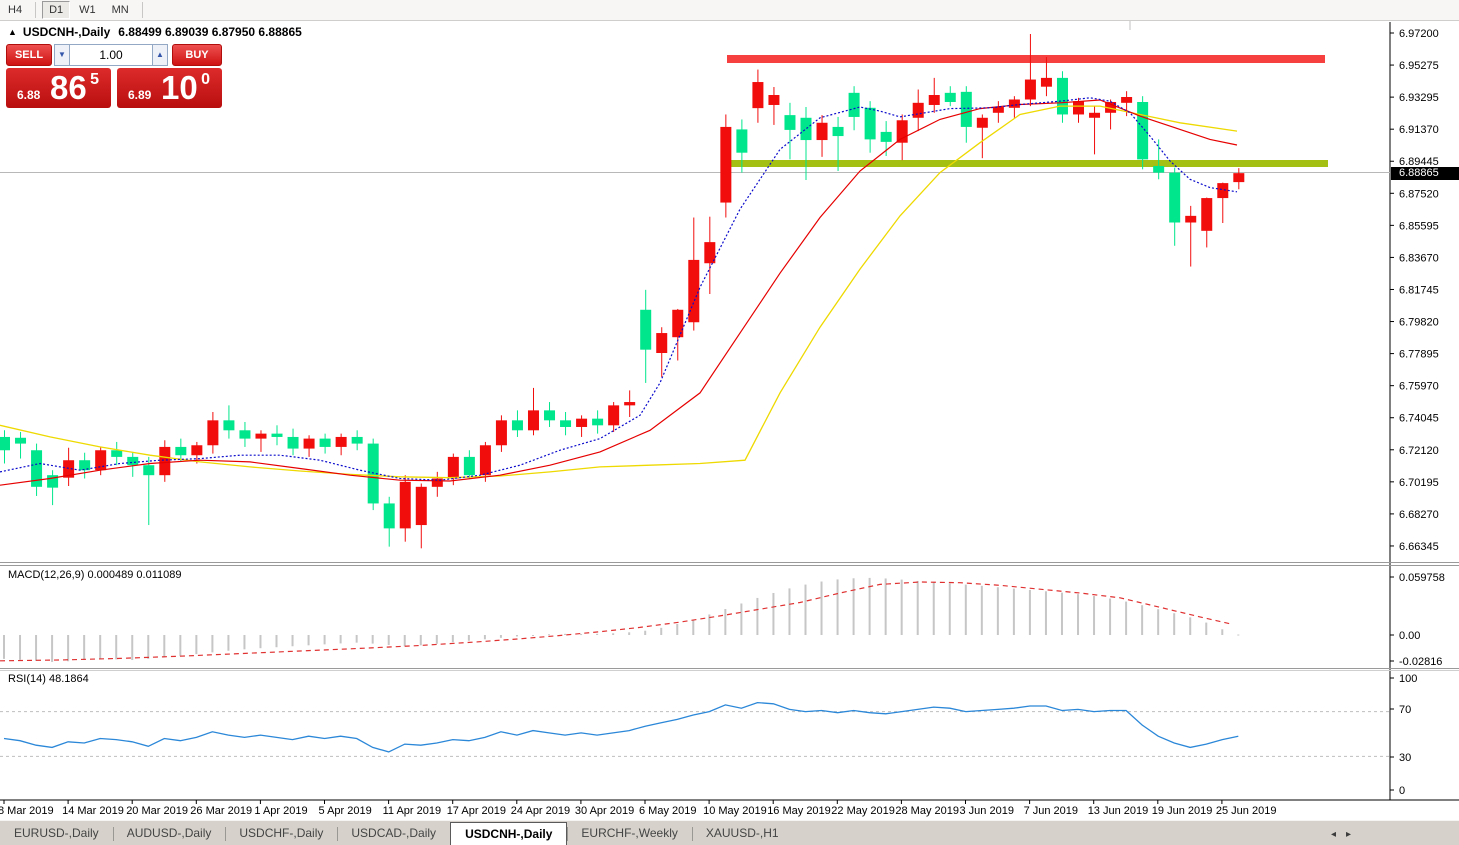 This screenshot has width=1459, height=845. I want to click on price-axis-label: 6.89445, so click(1419, 162).